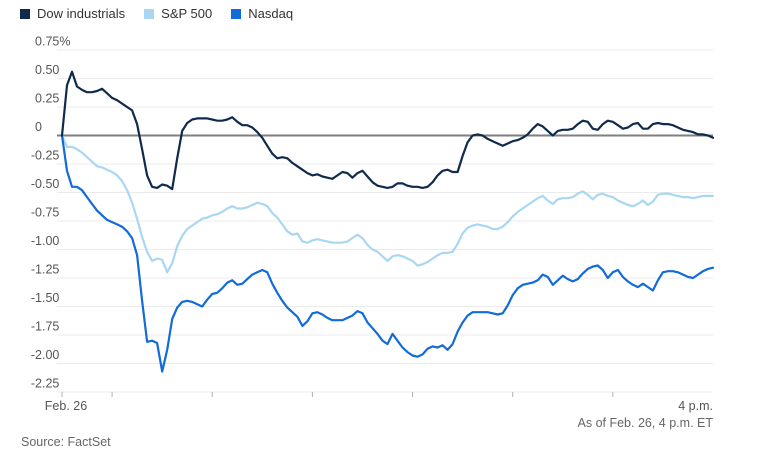  I want to click on legend-label: Dow industrials, so click(81, 13).